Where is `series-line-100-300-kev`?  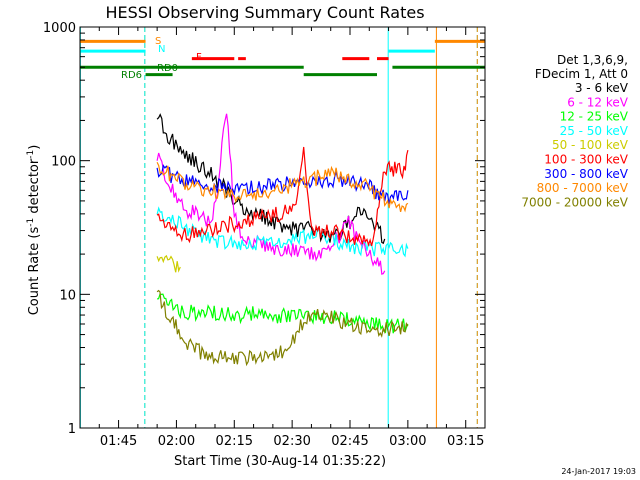
series-line-100-300-kev is located at coordinates (282, 196).